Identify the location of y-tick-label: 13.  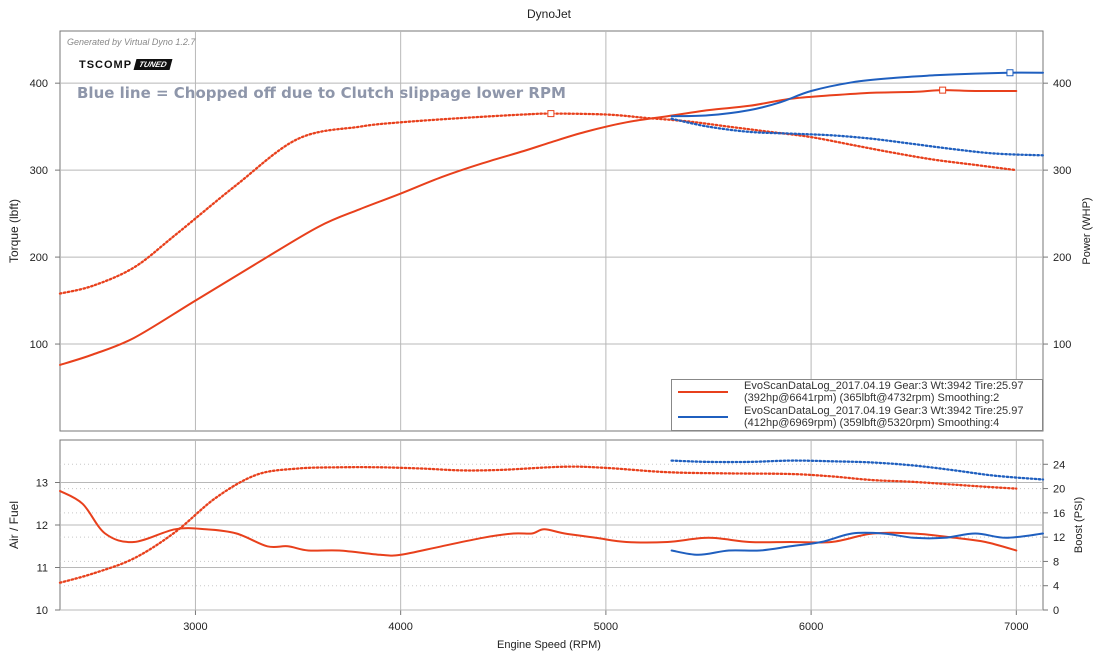
(42, 484).